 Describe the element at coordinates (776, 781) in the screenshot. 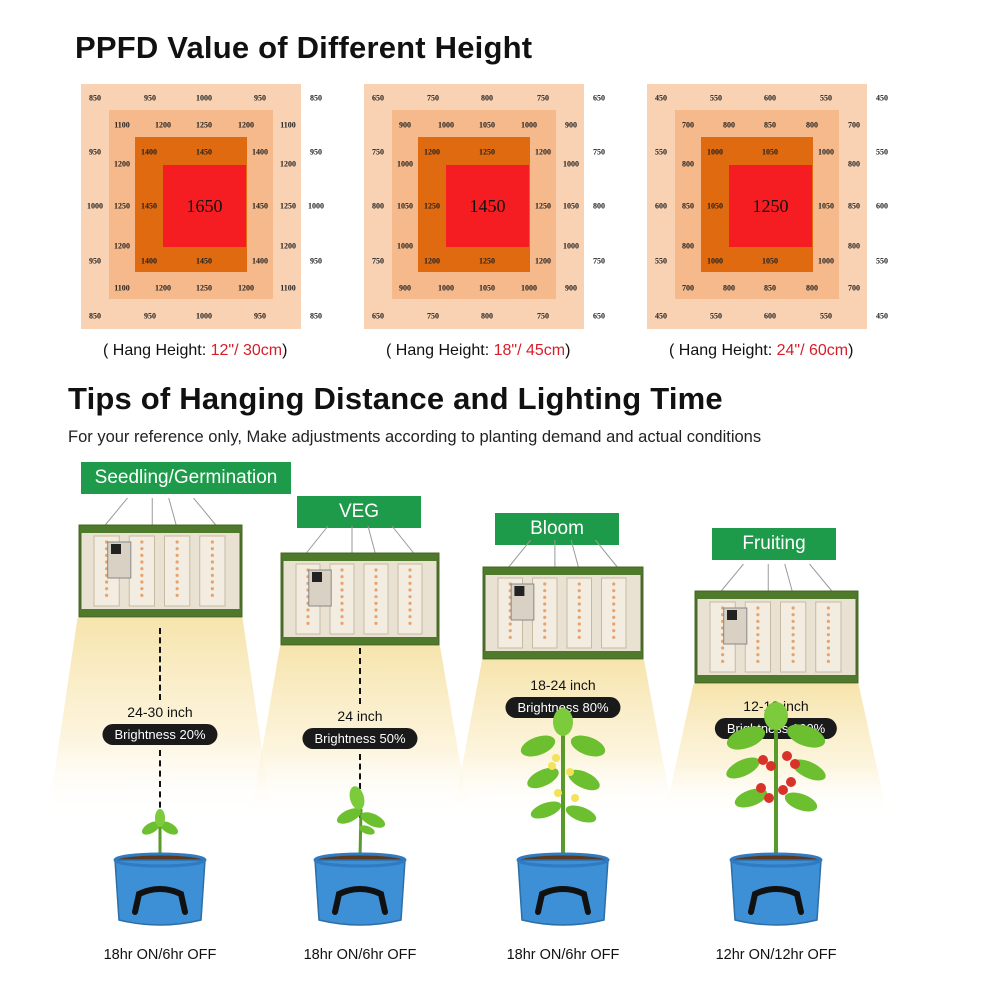

I see `tomato-plant-icon` at that location.